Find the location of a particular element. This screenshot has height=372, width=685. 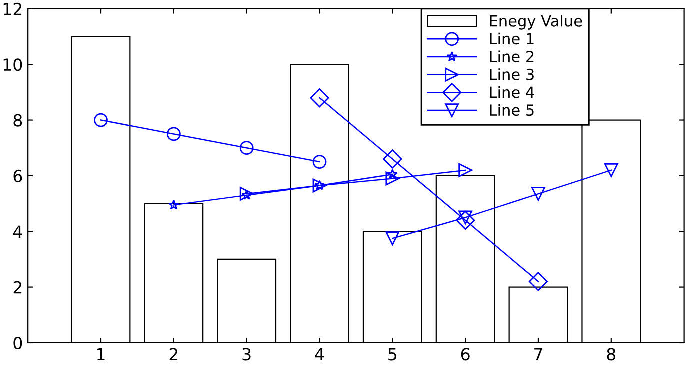

x-tick-label: 8 is located at coordinates (611, 354).